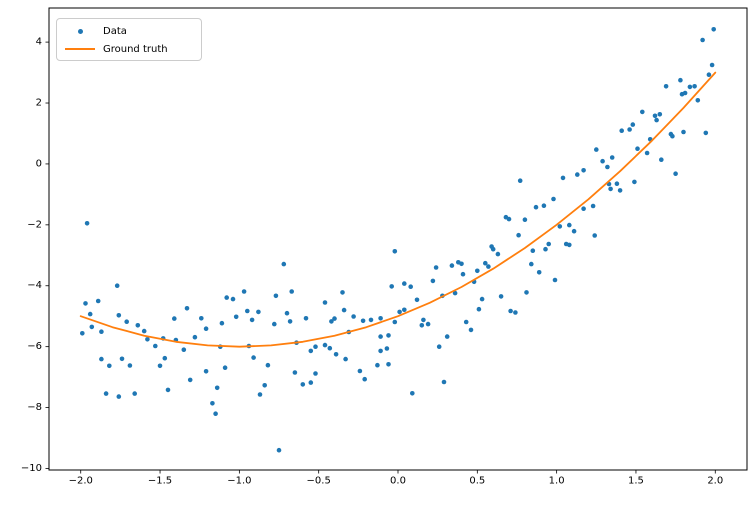 Image resolution: width=756 pixels, height=505 pixels. I want to click on legend: Data Ground truth, so click(129, 39).